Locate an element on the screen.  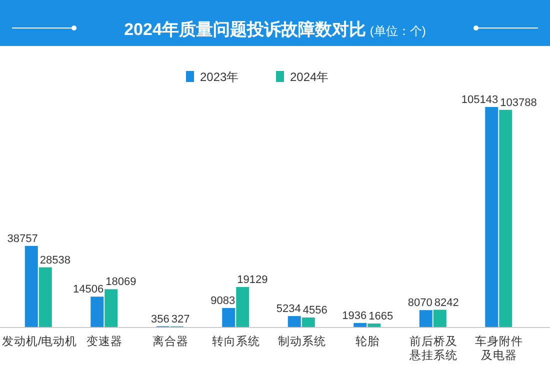
data-label: 9083 is located at coordinates (223, 300).